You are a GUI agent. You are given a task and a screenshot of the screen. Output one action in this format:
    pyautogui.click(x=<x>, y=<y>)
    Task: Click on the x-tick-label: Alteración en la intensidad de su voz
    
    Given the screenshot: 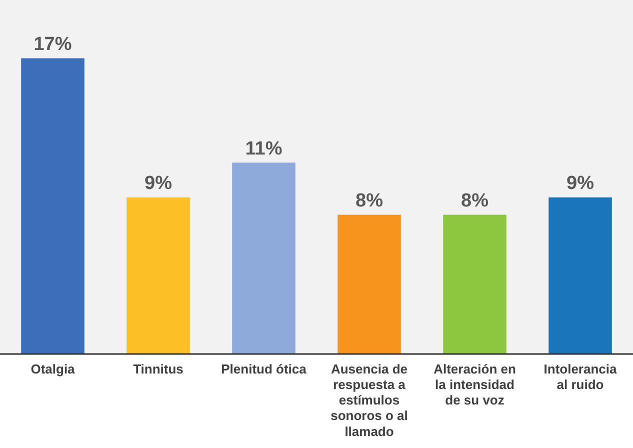 What is the action you would take?
    pyautogui.click(x=475, y=384)
    